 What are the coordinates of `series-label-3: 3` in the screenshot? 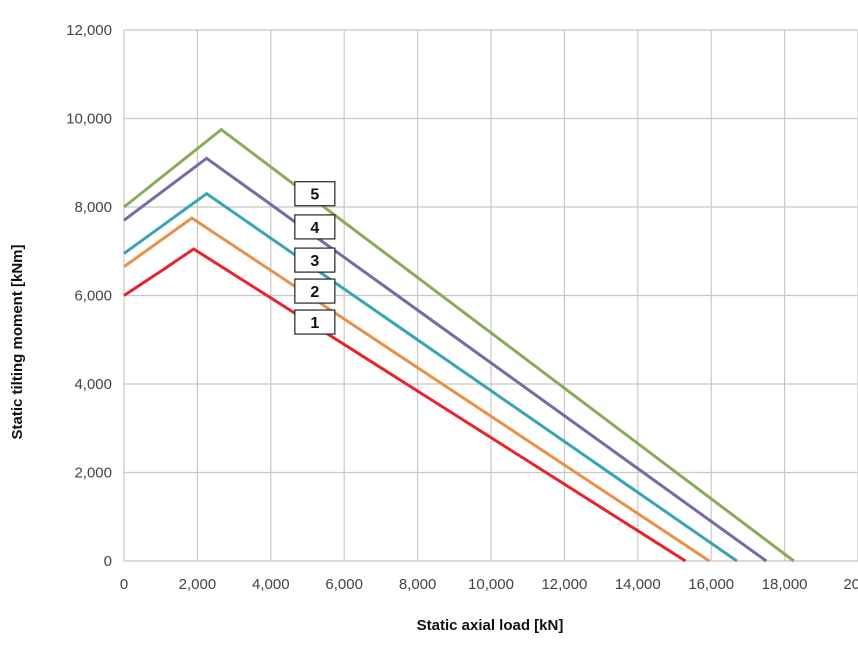 It's located at (315, 260).